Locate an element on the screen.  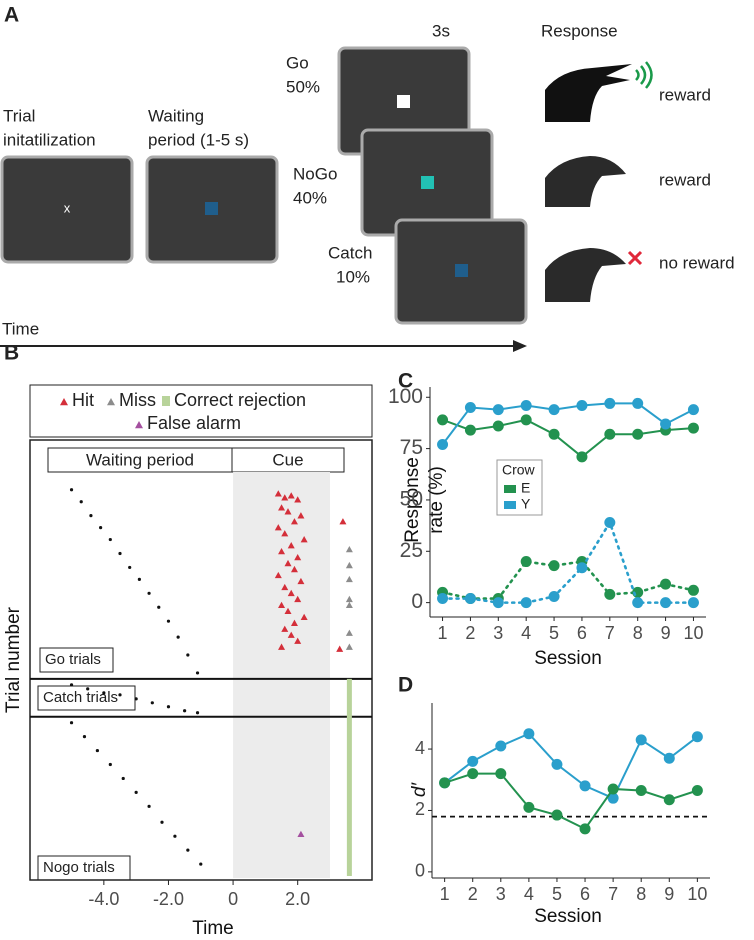
x-tick-label: -4.0 is located at coordinates (103, 899).